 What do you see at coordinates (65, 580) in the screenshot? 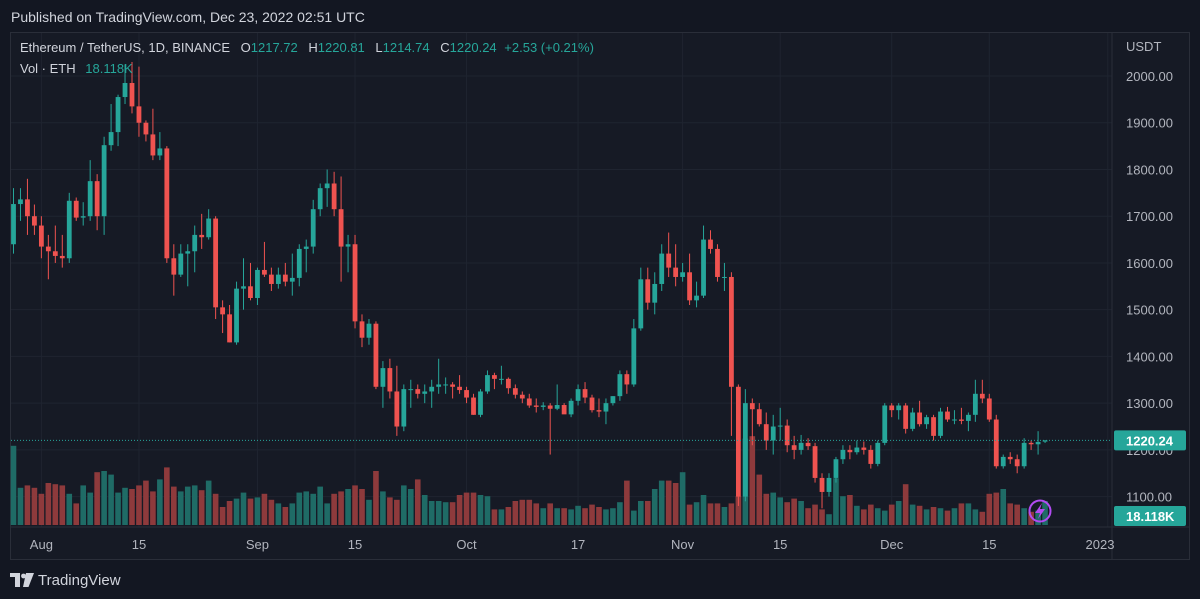
I see `tradingview-footer: TradingView` at bounding box center [65, 580].